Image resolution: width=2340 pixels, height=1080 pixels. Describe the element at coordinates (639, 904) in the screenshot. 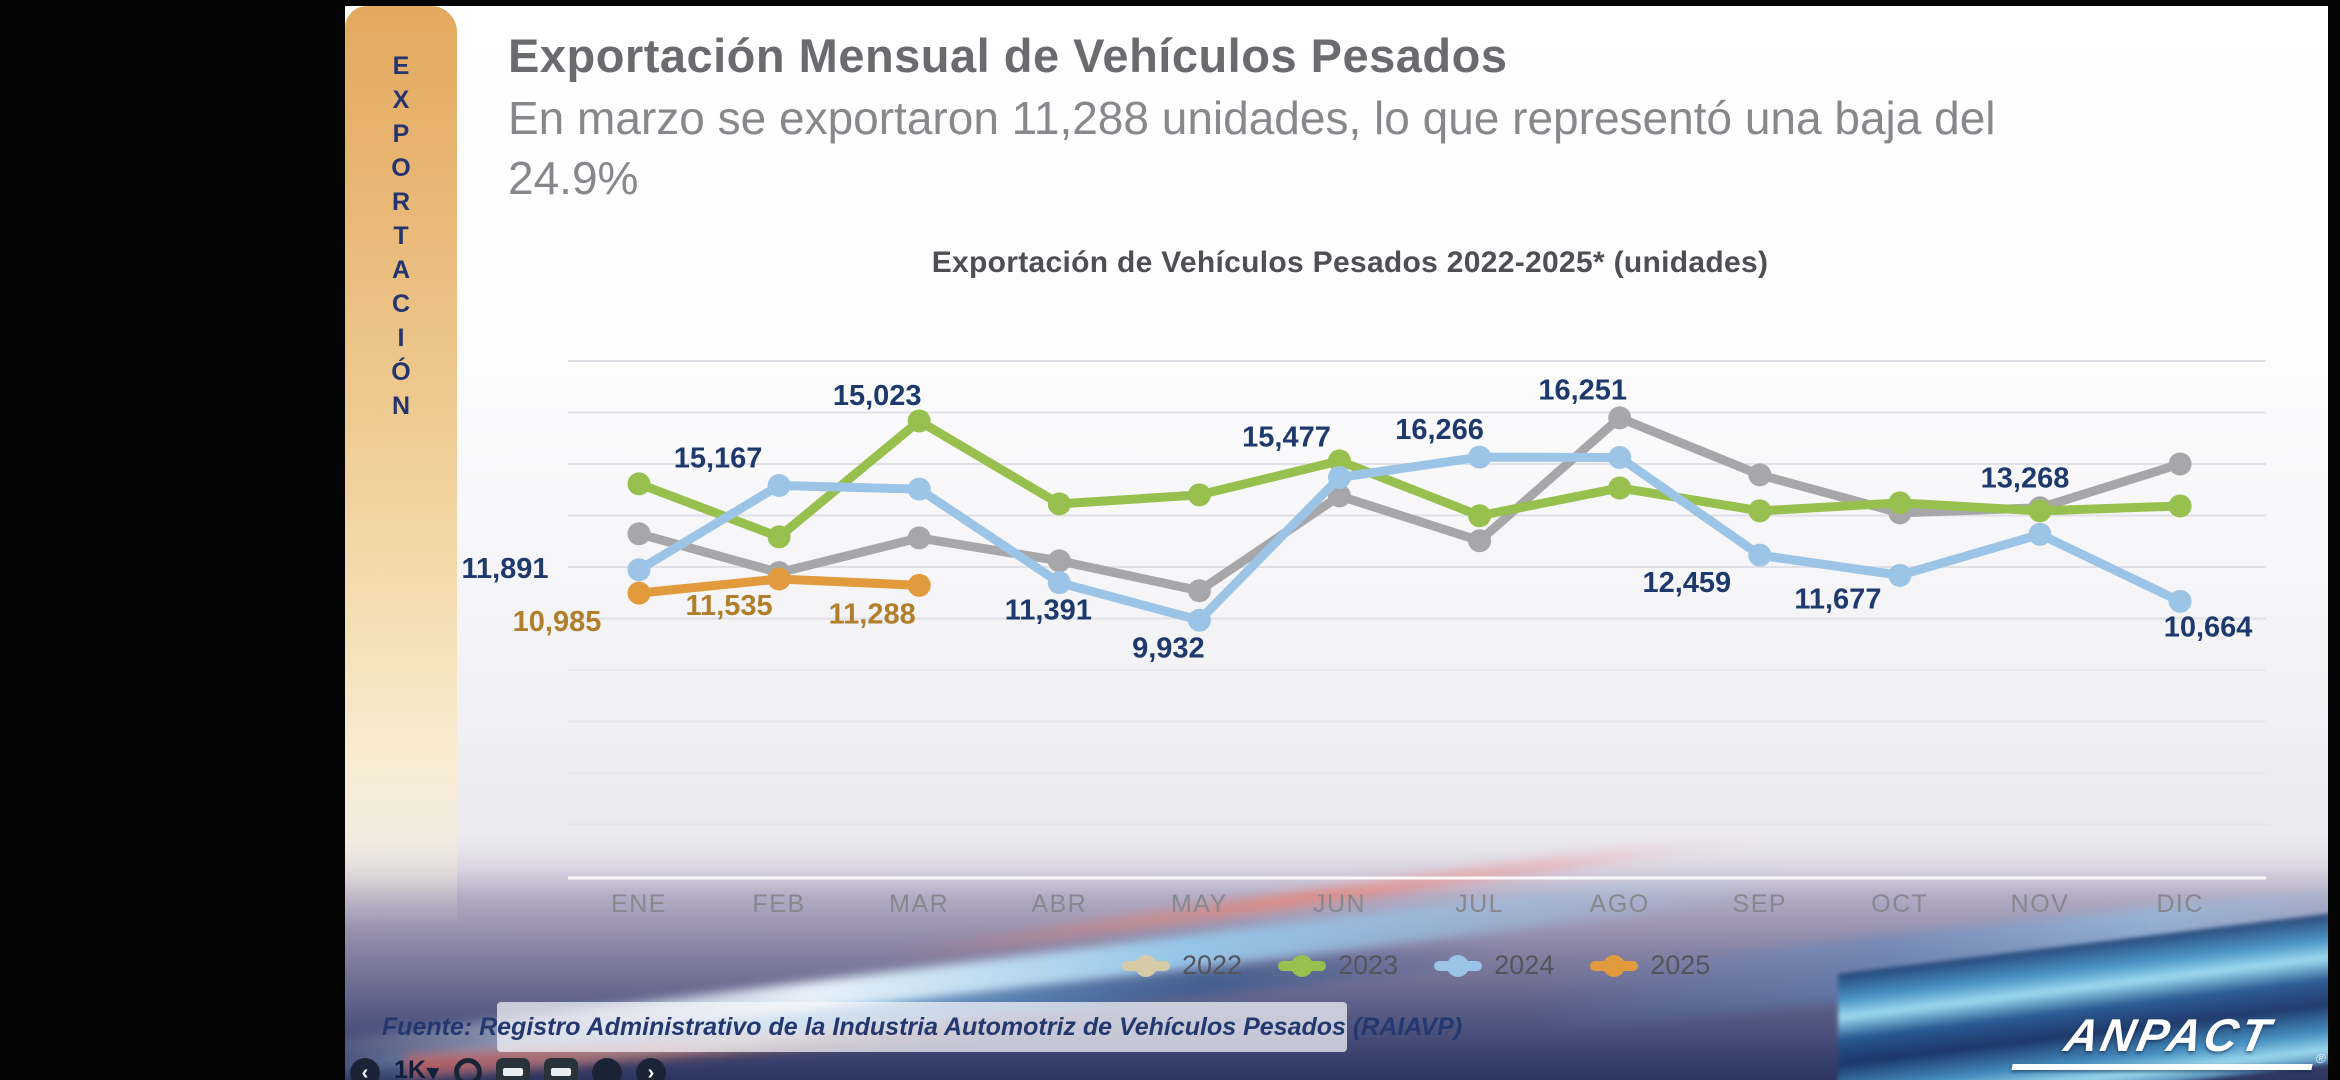

I see `x-axis-label: ENE` at that location.